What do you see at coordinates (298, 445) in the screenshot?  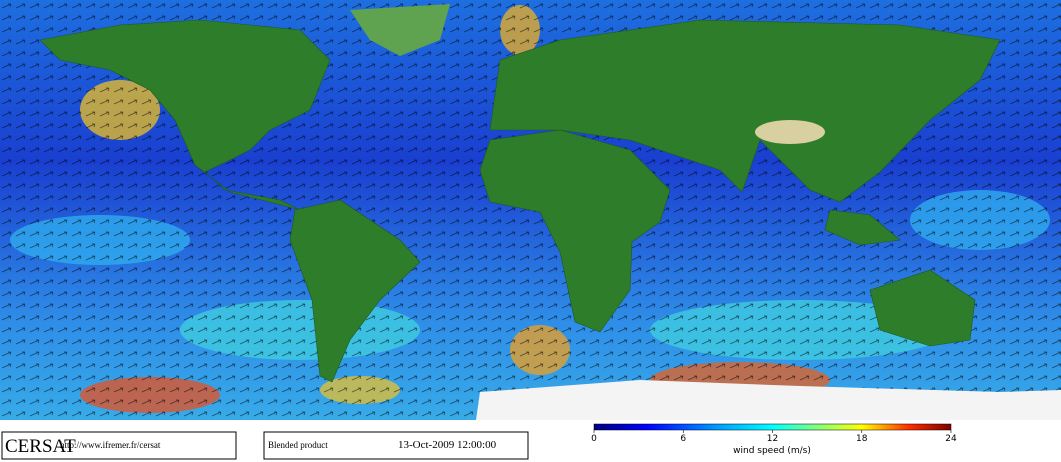 I see `product: Blended product` at bounding box center [298, 445].